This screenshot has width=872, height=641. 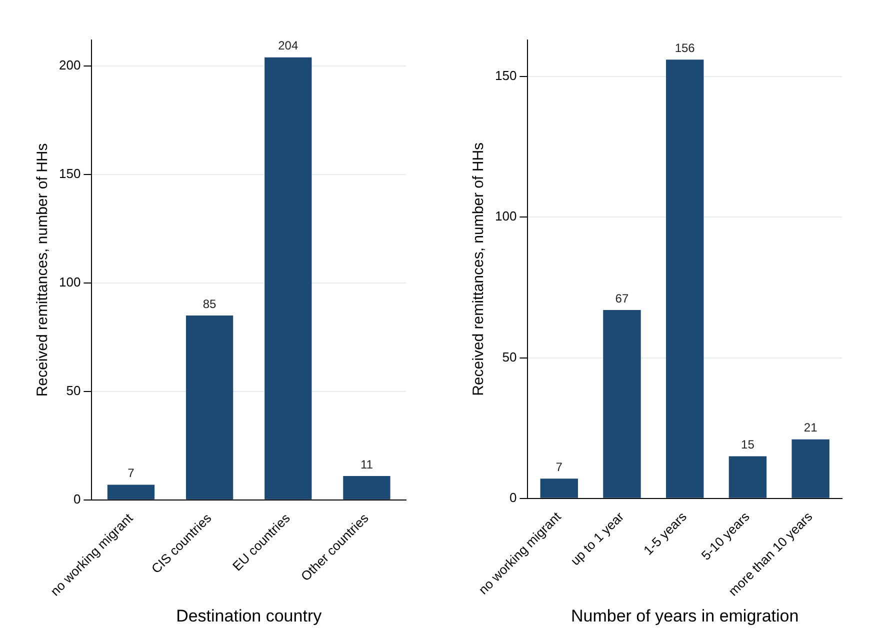 What do you see at coordinates (249, 616) in the screenshot?
I see `x-axis-title: Destination country` at bounding box center [249, 616].